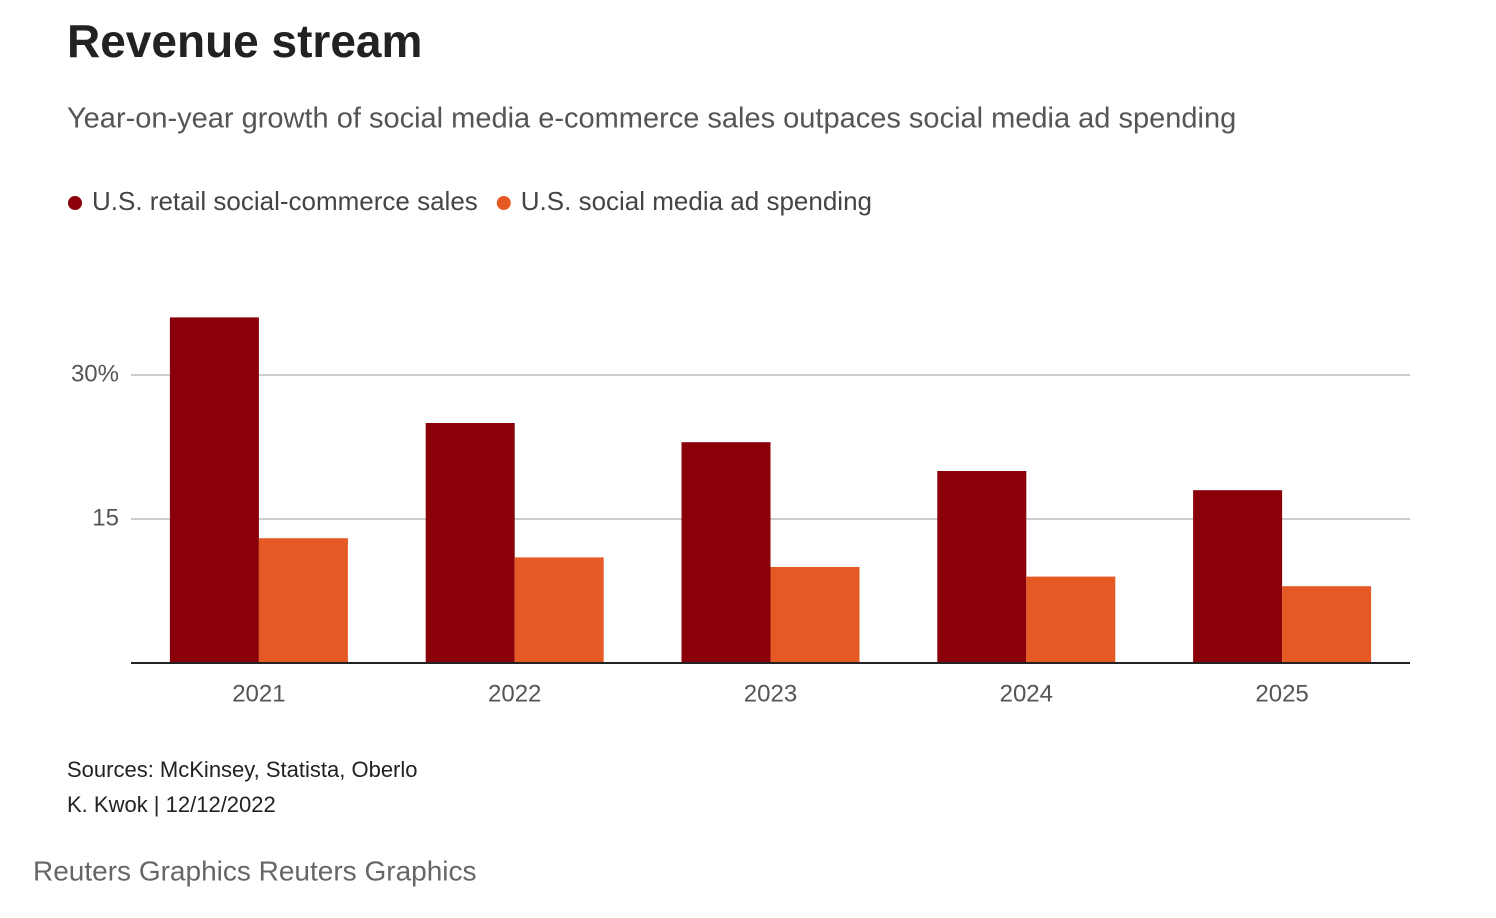 This screenshot has height=918, width=1496. I want to click on x-tick-label: 2025, so click(1281, 693).